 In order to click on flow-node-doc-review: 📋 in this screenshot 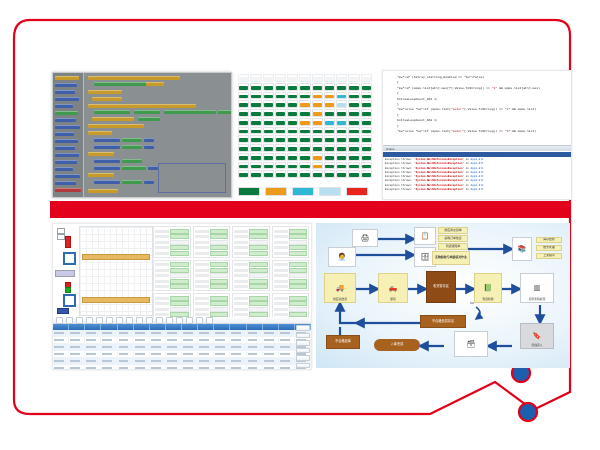, I will do `click(425, 236)`.